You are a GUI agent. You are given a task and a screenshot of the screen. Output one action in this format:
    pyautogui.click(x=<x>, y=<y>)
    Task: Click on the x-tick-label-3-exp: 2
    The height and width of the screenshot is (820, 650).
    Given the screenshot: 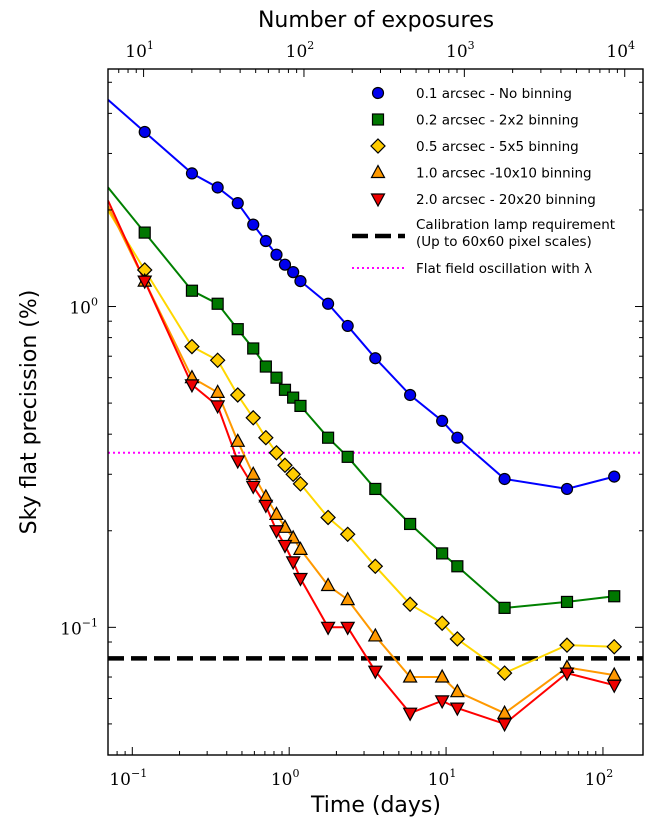 What is the action you would take?
    pyautogui.click(x=609, y=773)
    